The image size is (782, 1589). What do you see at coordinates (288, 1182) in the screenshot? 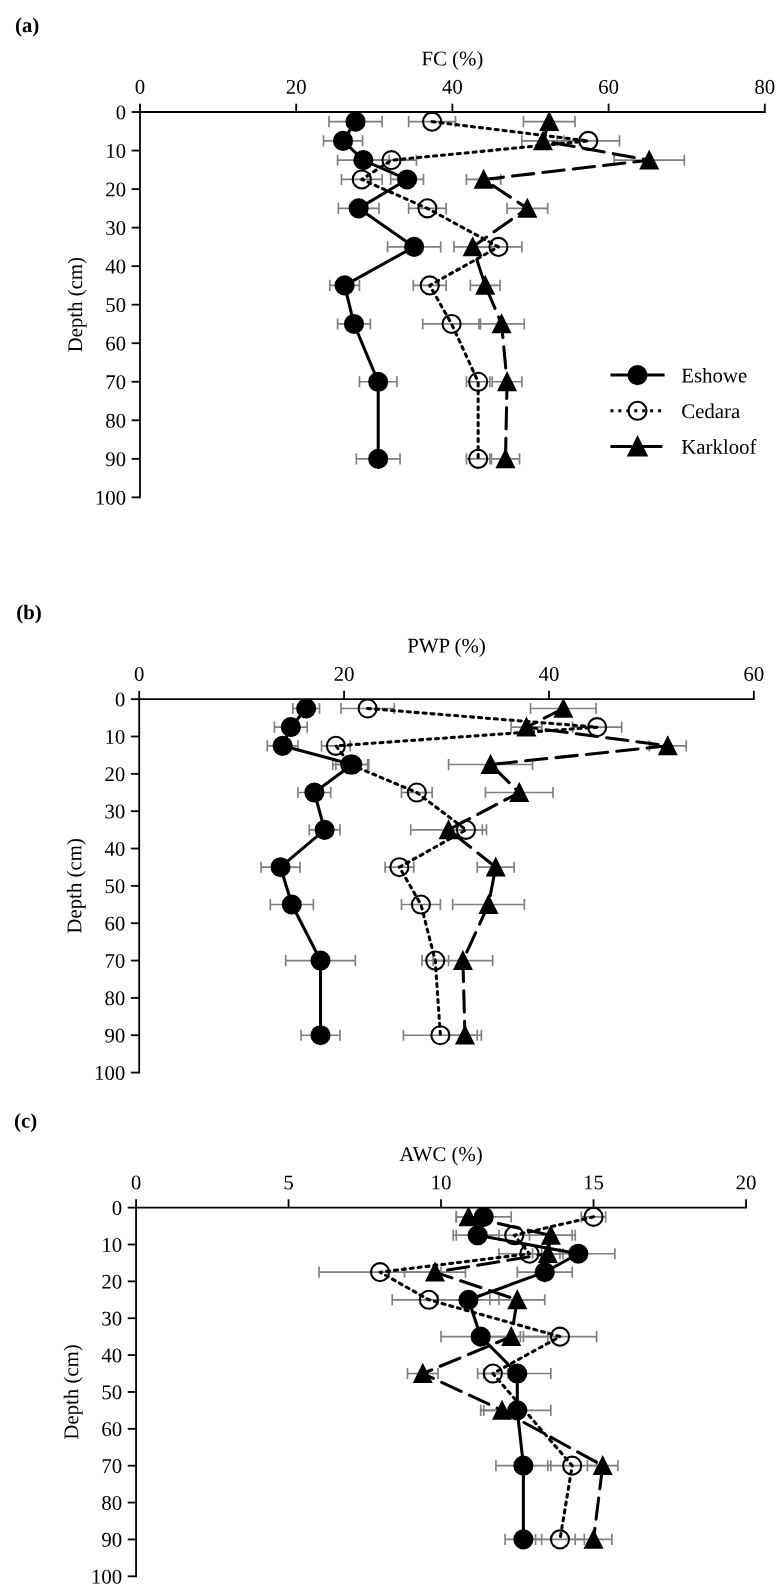
I see `x-tick-label: 5` at bounding box center [288, 1182].